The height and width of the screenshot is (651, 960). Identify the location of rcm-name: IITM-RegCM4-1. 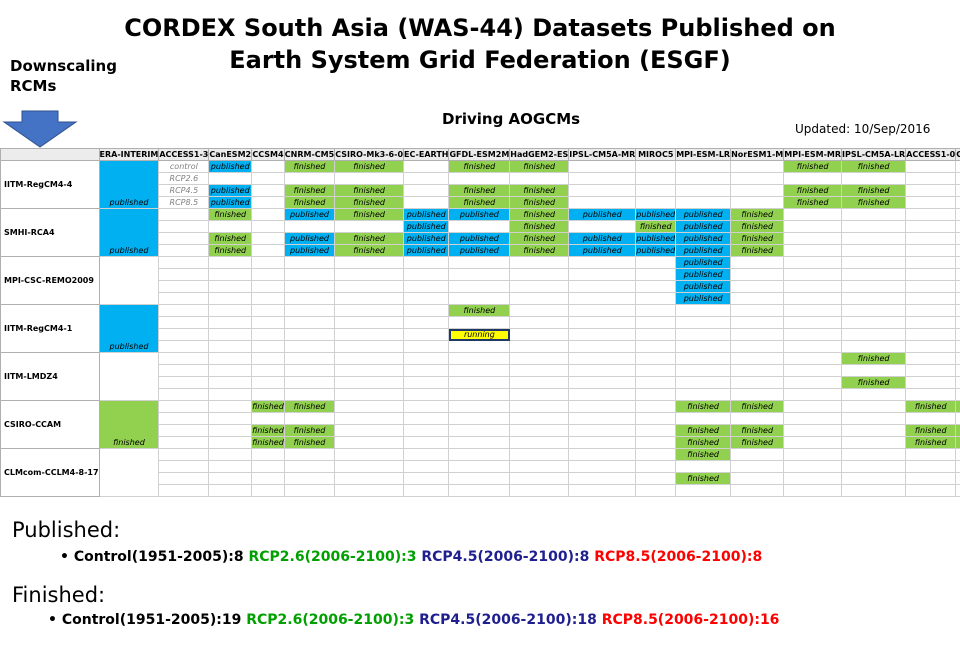
(50, 328).